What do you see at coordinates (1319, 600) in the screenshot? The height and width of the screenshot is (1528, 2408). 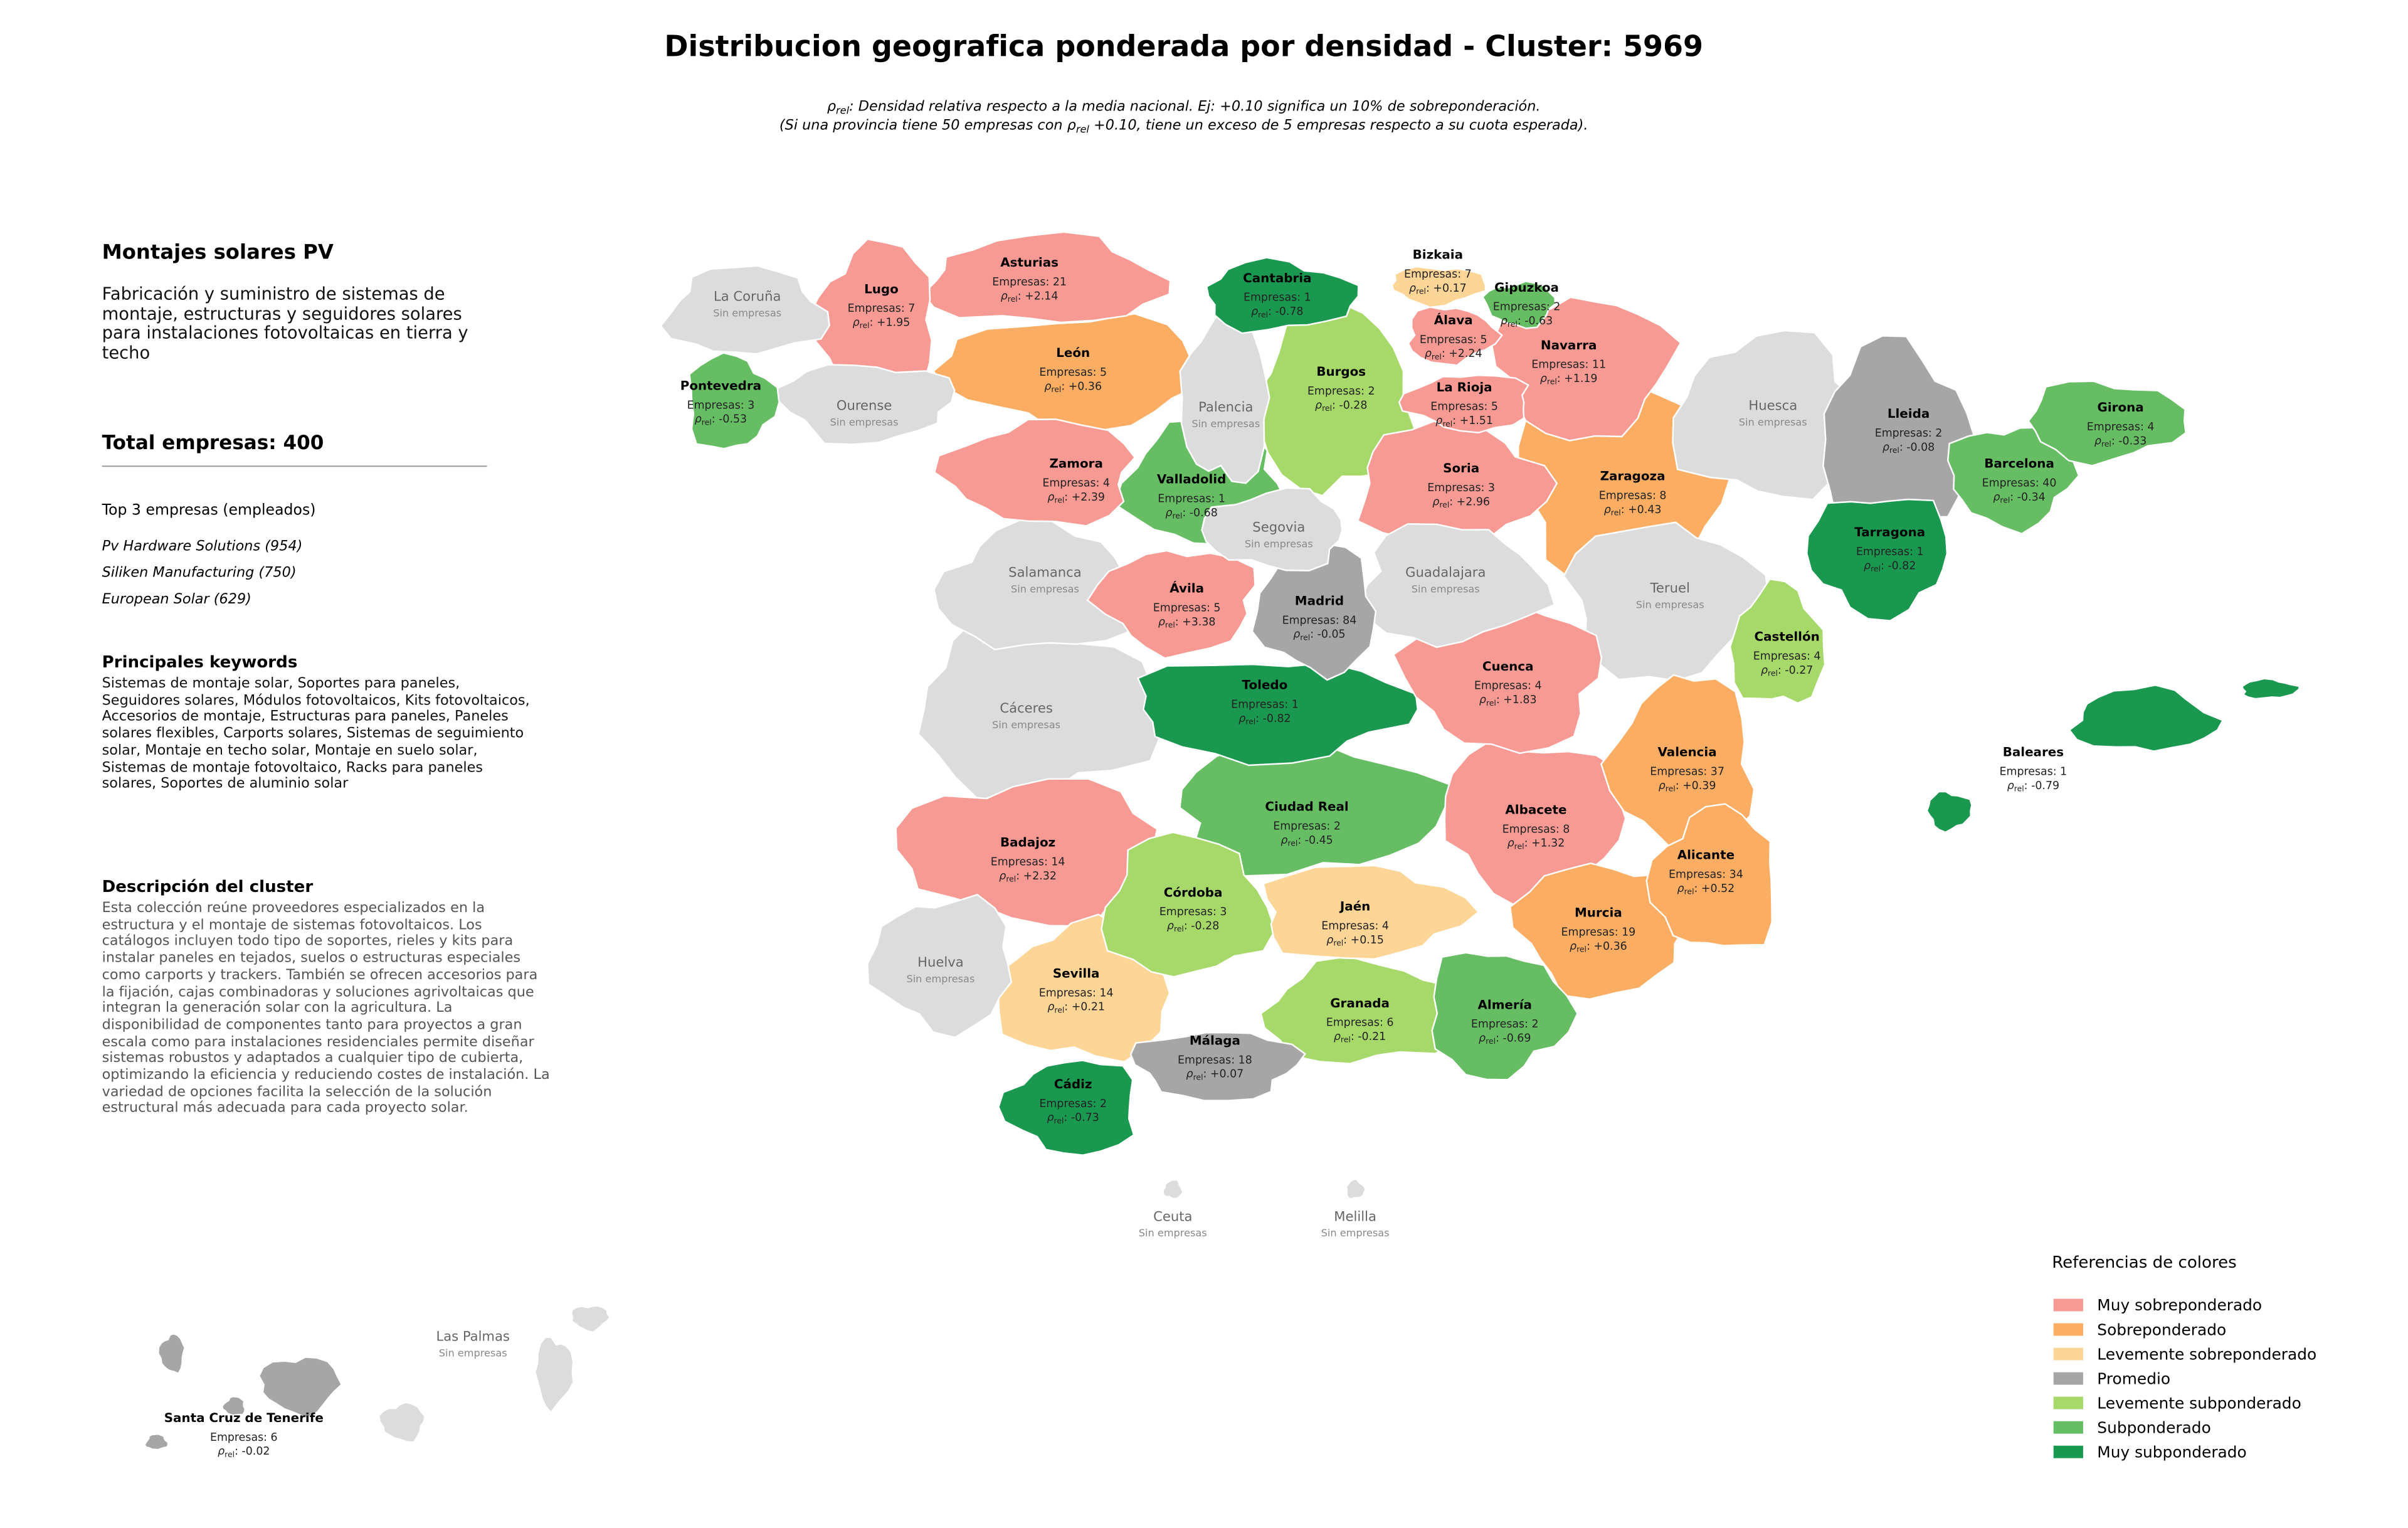 I see `province-name: Madrid` at bounding box center [1319, 600].